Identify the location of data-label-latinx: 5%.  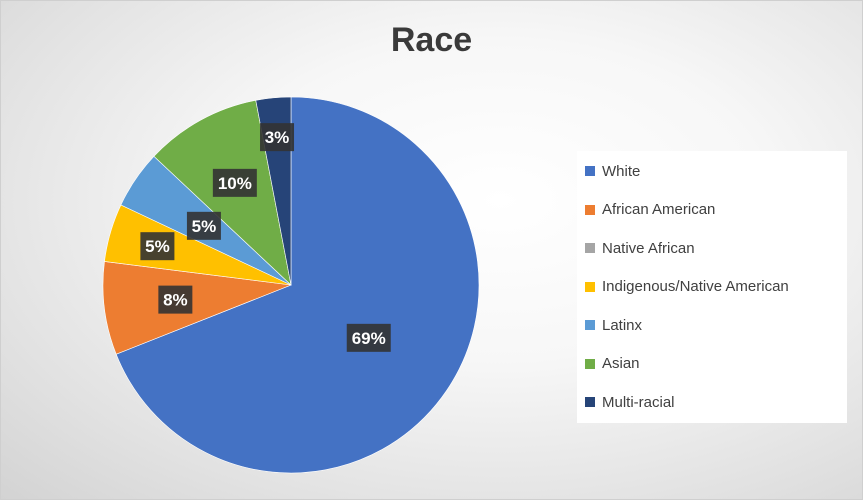
(203, 225).